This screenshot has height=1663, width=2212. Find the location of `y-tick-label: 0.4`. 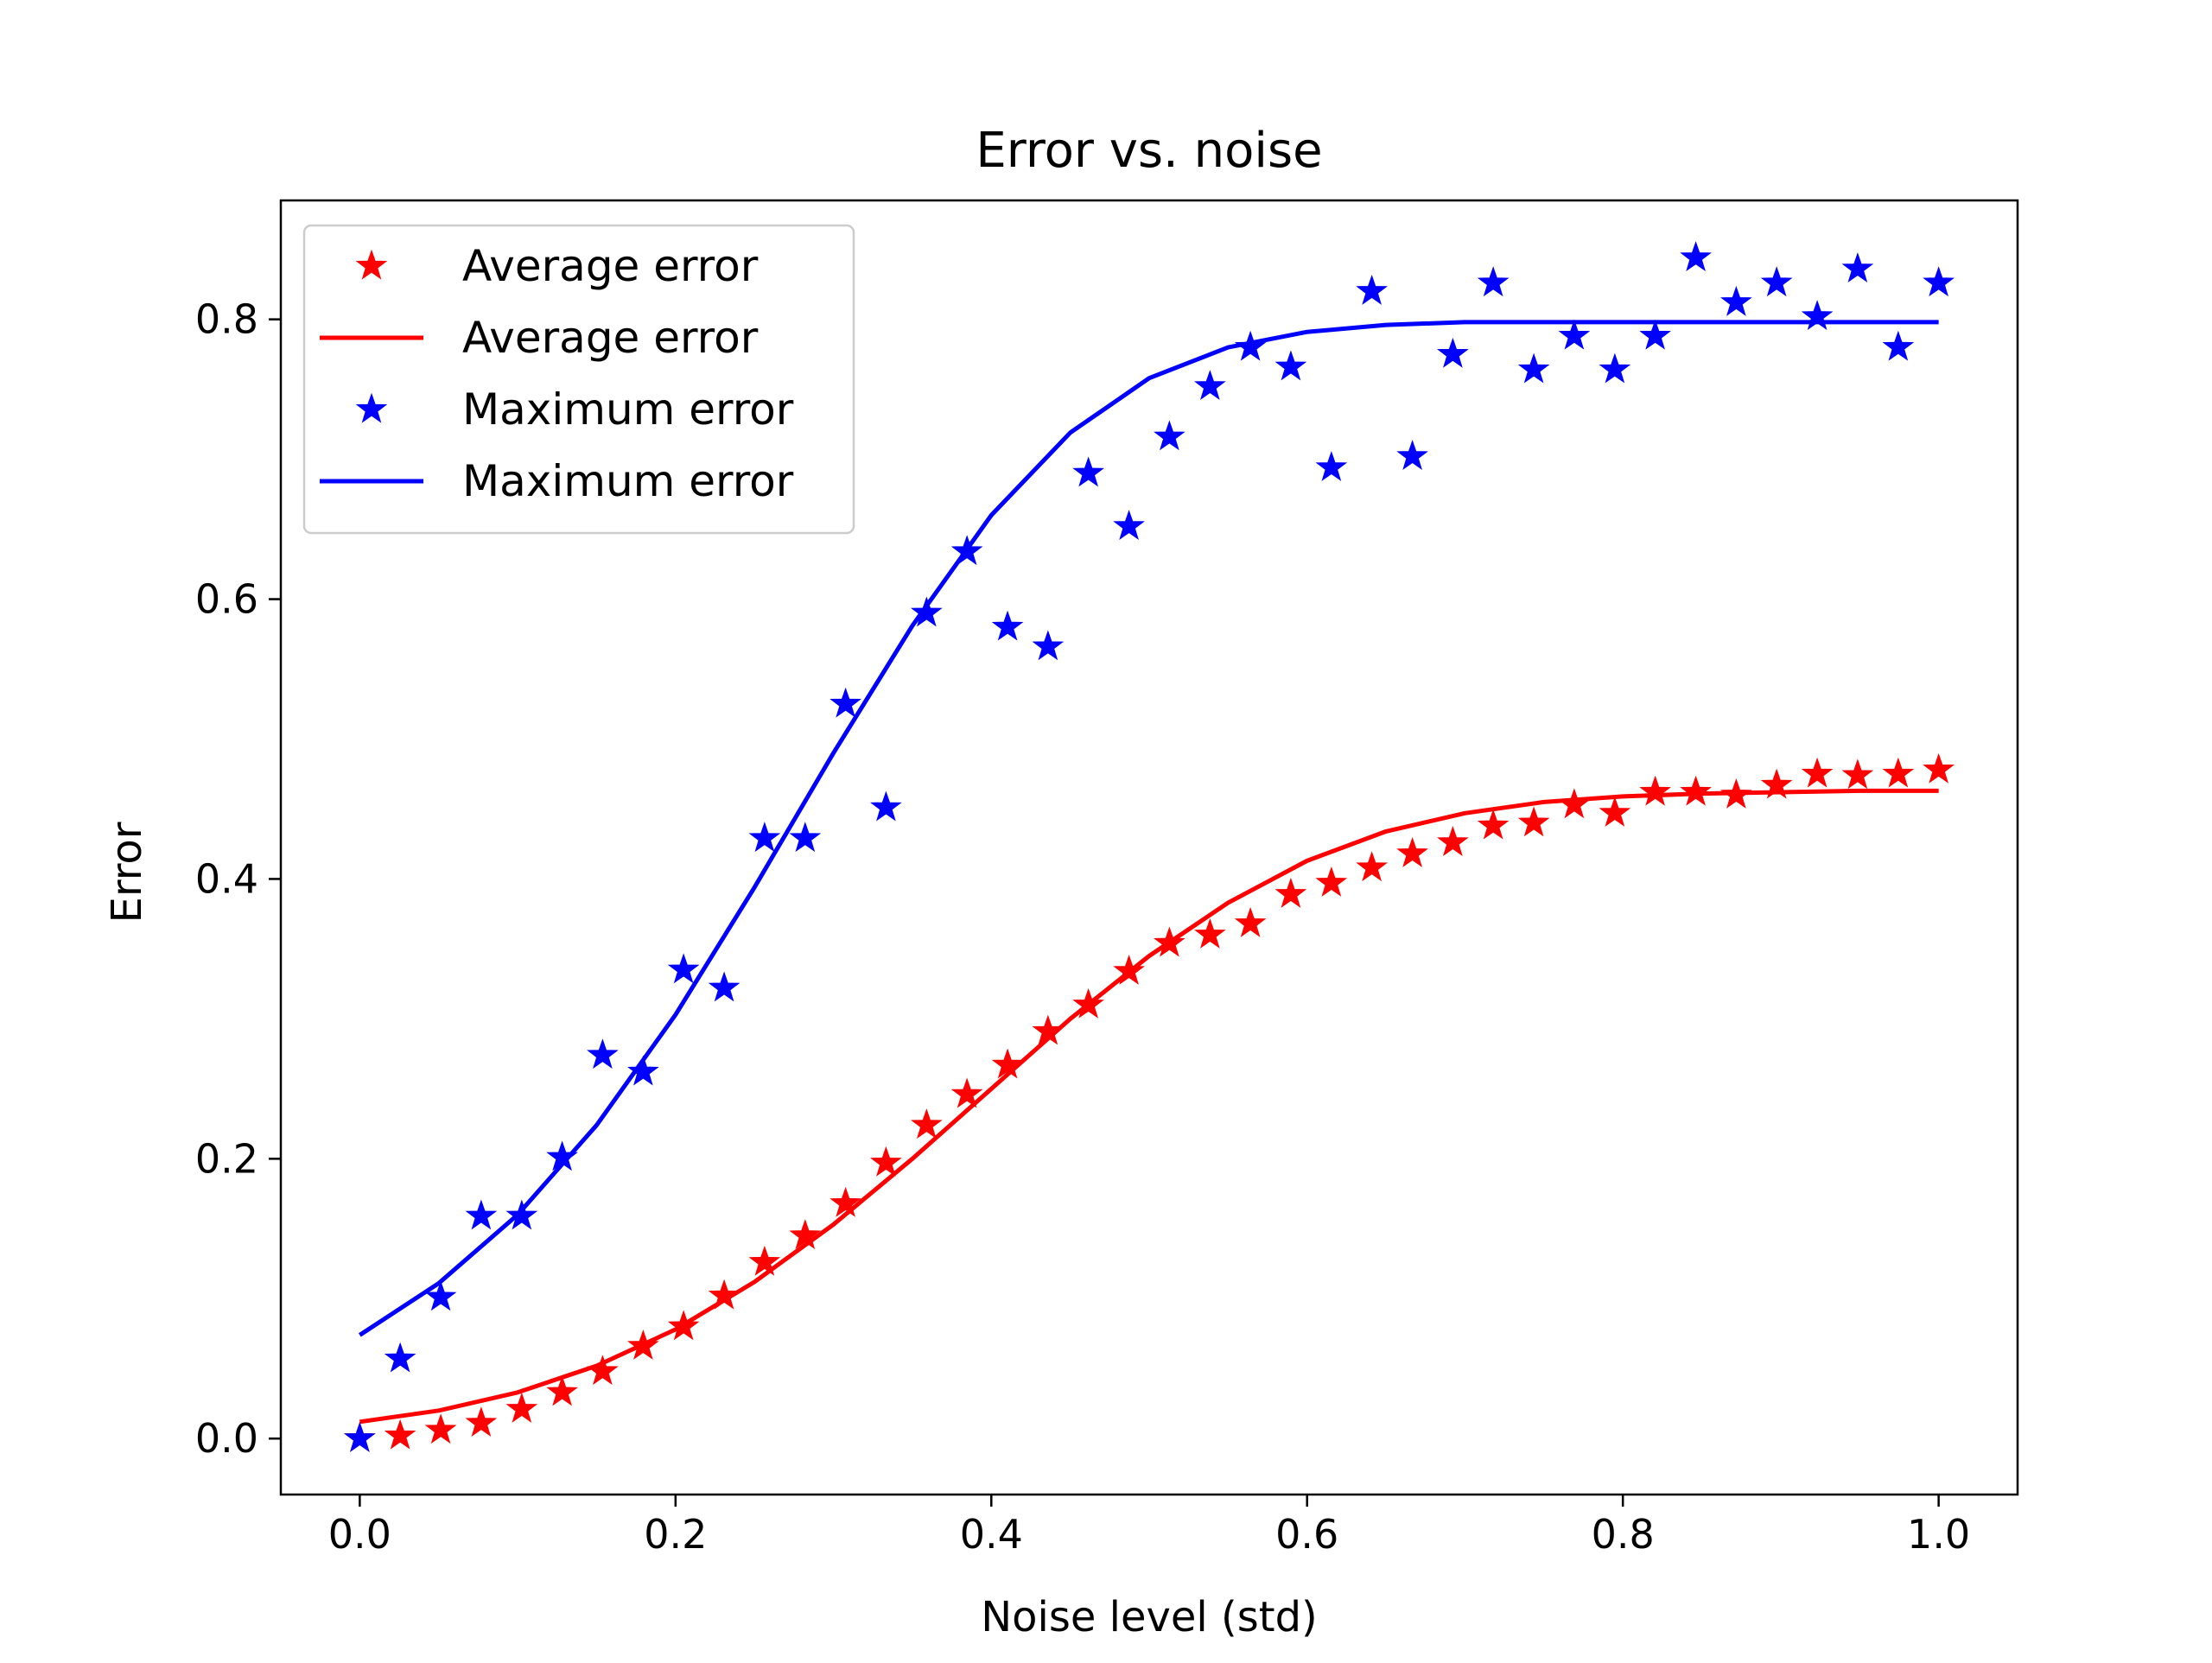

y-tick-label: 0.4 is located at coordinates (226, 879).